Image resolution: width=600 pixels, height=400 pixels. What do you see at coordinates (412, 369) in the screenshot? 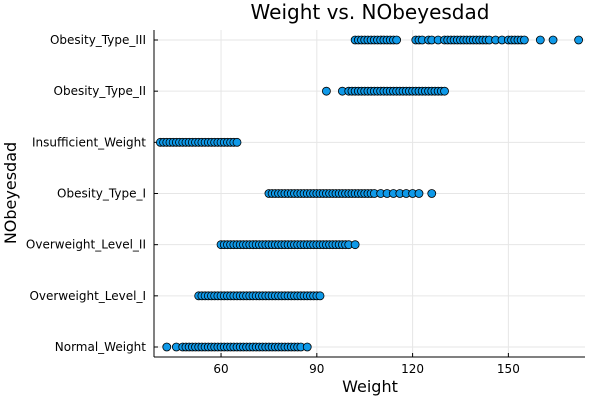
I see `x-tick-label: 120` at bounding box center [412, 369].